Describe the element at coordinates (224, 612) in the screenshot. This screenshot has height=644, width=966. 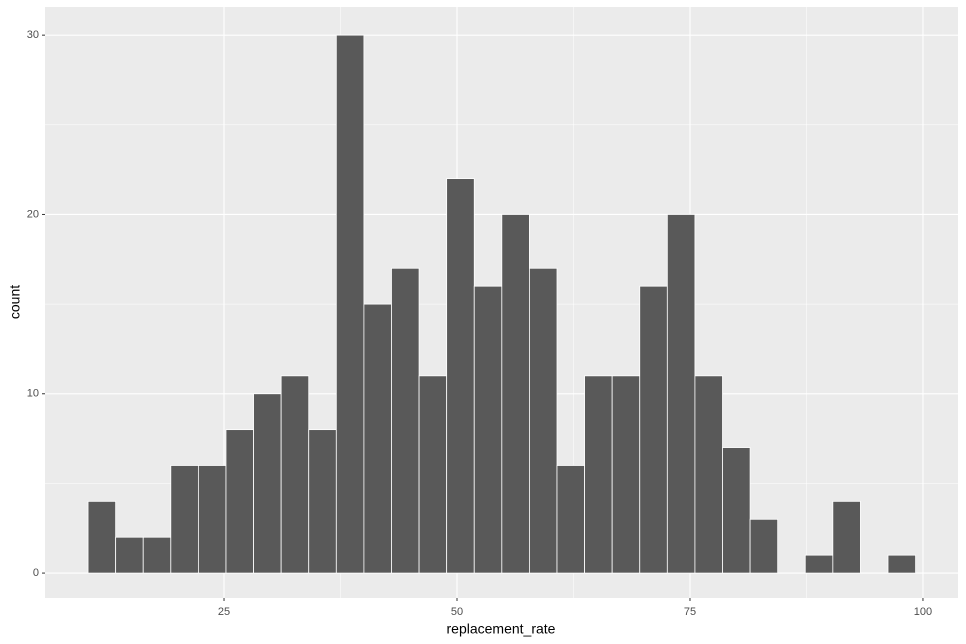
I see `x-tick-label: 25` at that location.